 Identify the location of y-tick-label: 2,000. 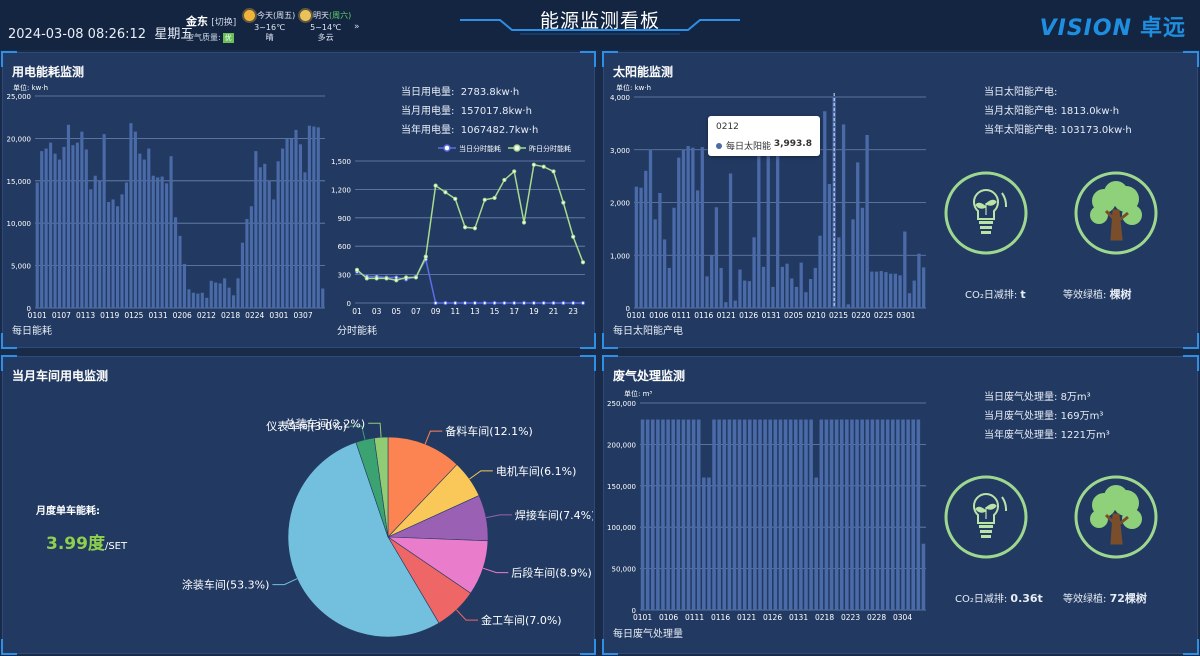
(620, 204).